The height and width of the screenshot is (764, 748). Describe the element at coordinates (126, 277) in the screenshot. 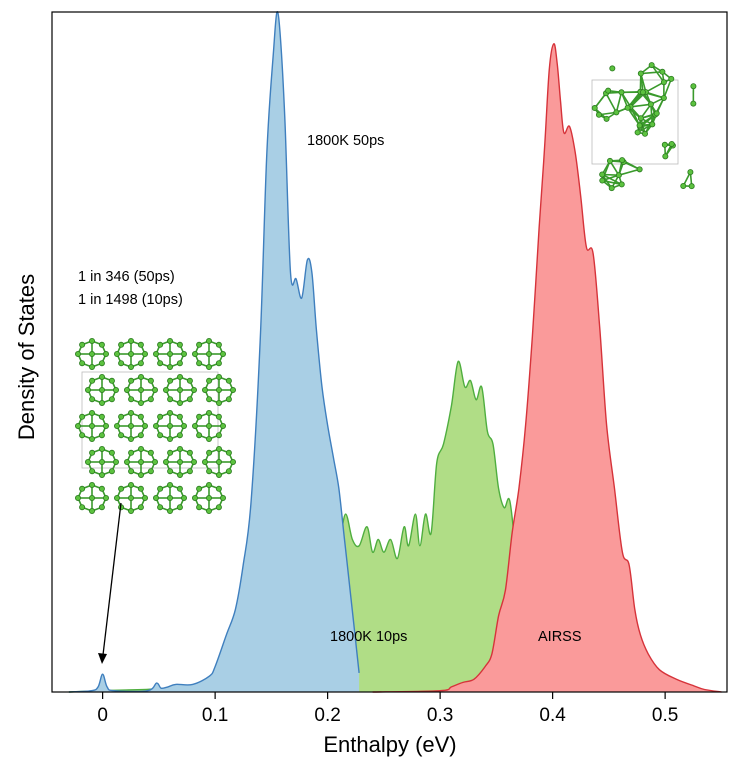

I see `annotation-ratio-50ps: 1 in 346 (50ps)` at that location.